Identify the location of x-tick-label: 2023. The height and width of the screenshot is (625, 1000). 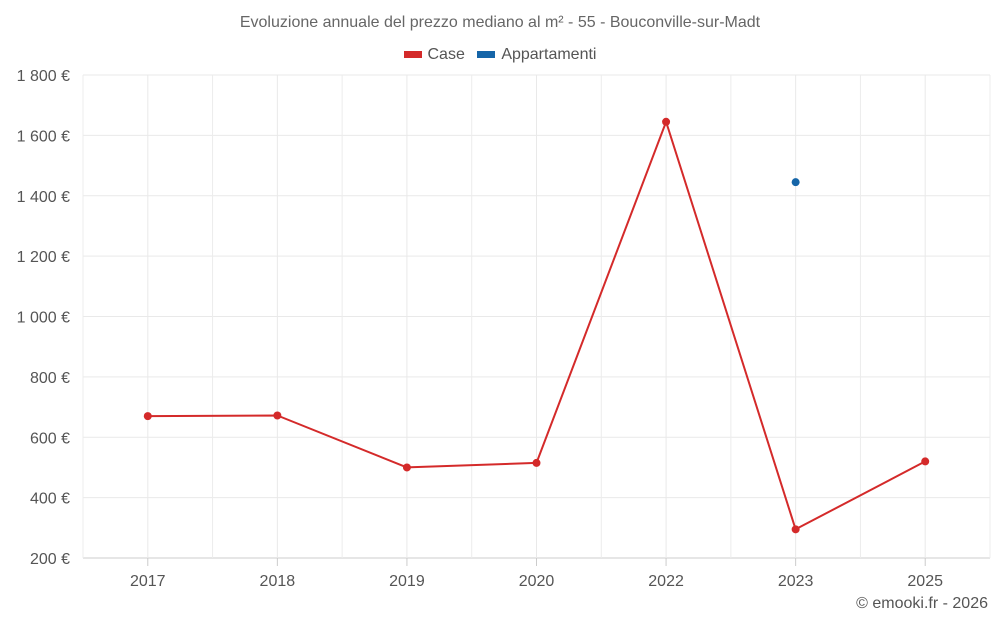
(796, 581).